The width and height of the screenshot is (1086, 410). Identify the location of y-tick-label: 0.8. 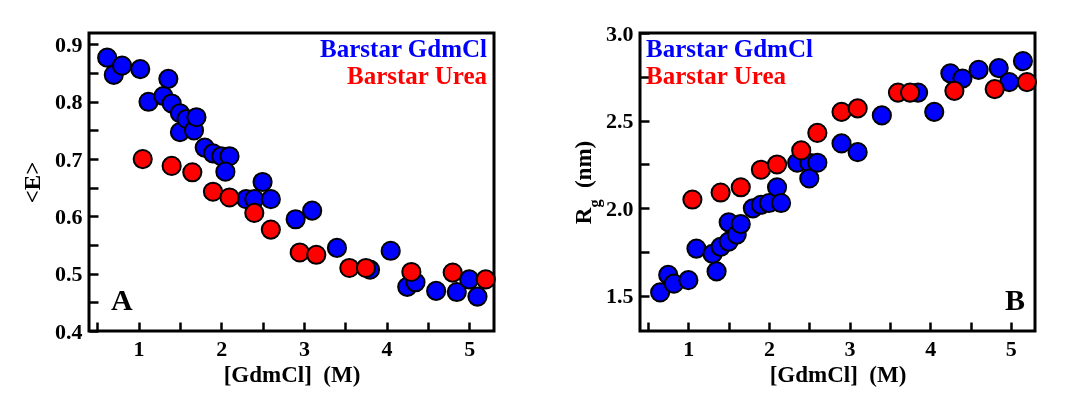
(69, 102).